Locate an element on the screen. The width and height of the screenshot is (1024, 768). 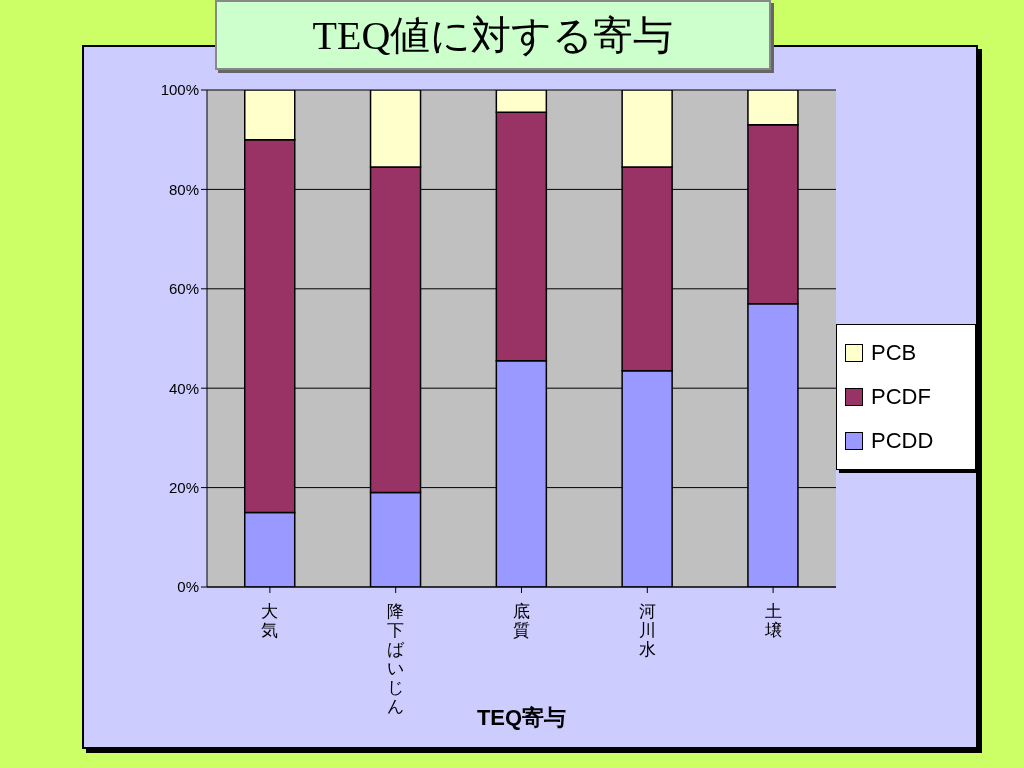
y-tick-label: 80% is located at coordinates (183, 189).